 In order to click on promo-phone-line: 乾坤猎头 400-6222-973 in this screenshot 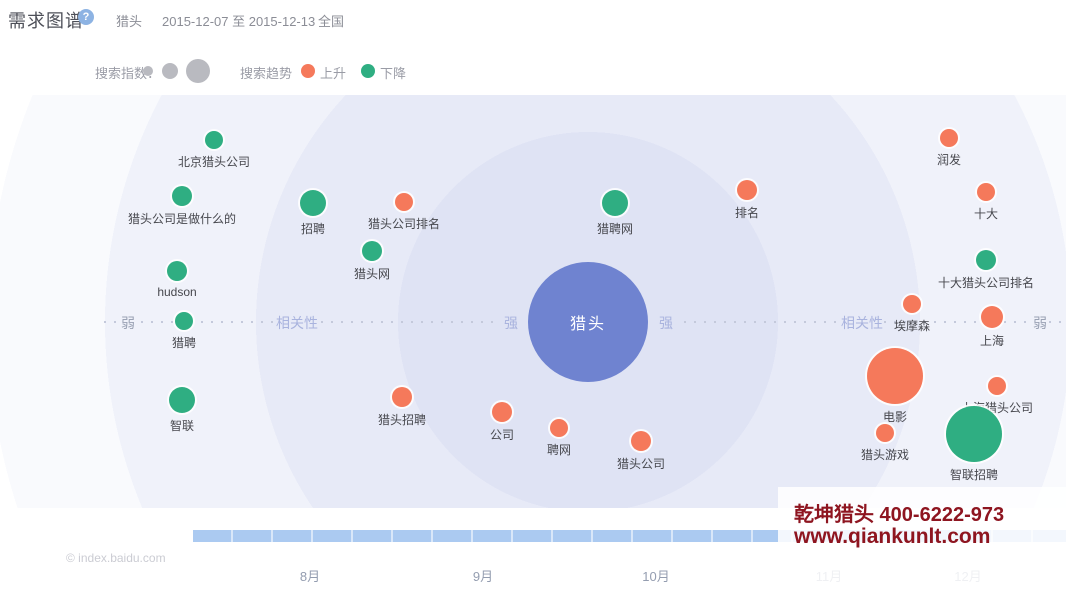, I will do `click(899, 515)`.